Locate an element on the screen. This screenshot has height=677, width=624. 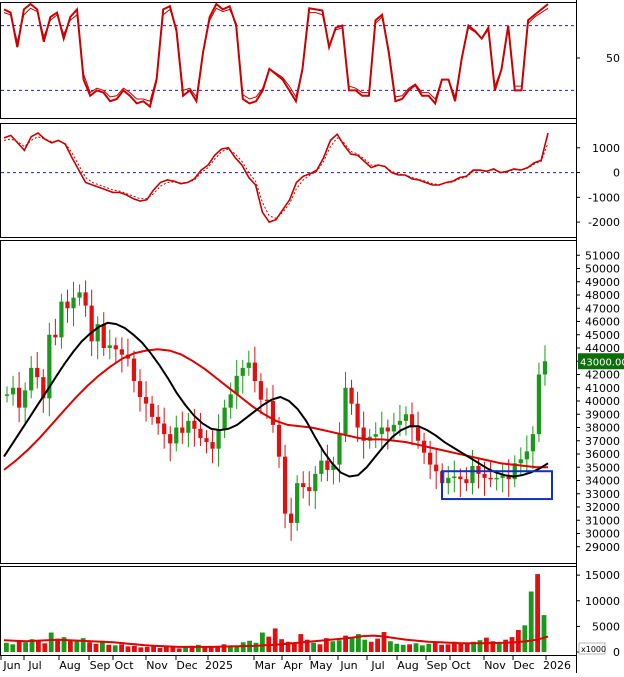
macd-tick-label: 1000 is located at coordinates (606, 148).